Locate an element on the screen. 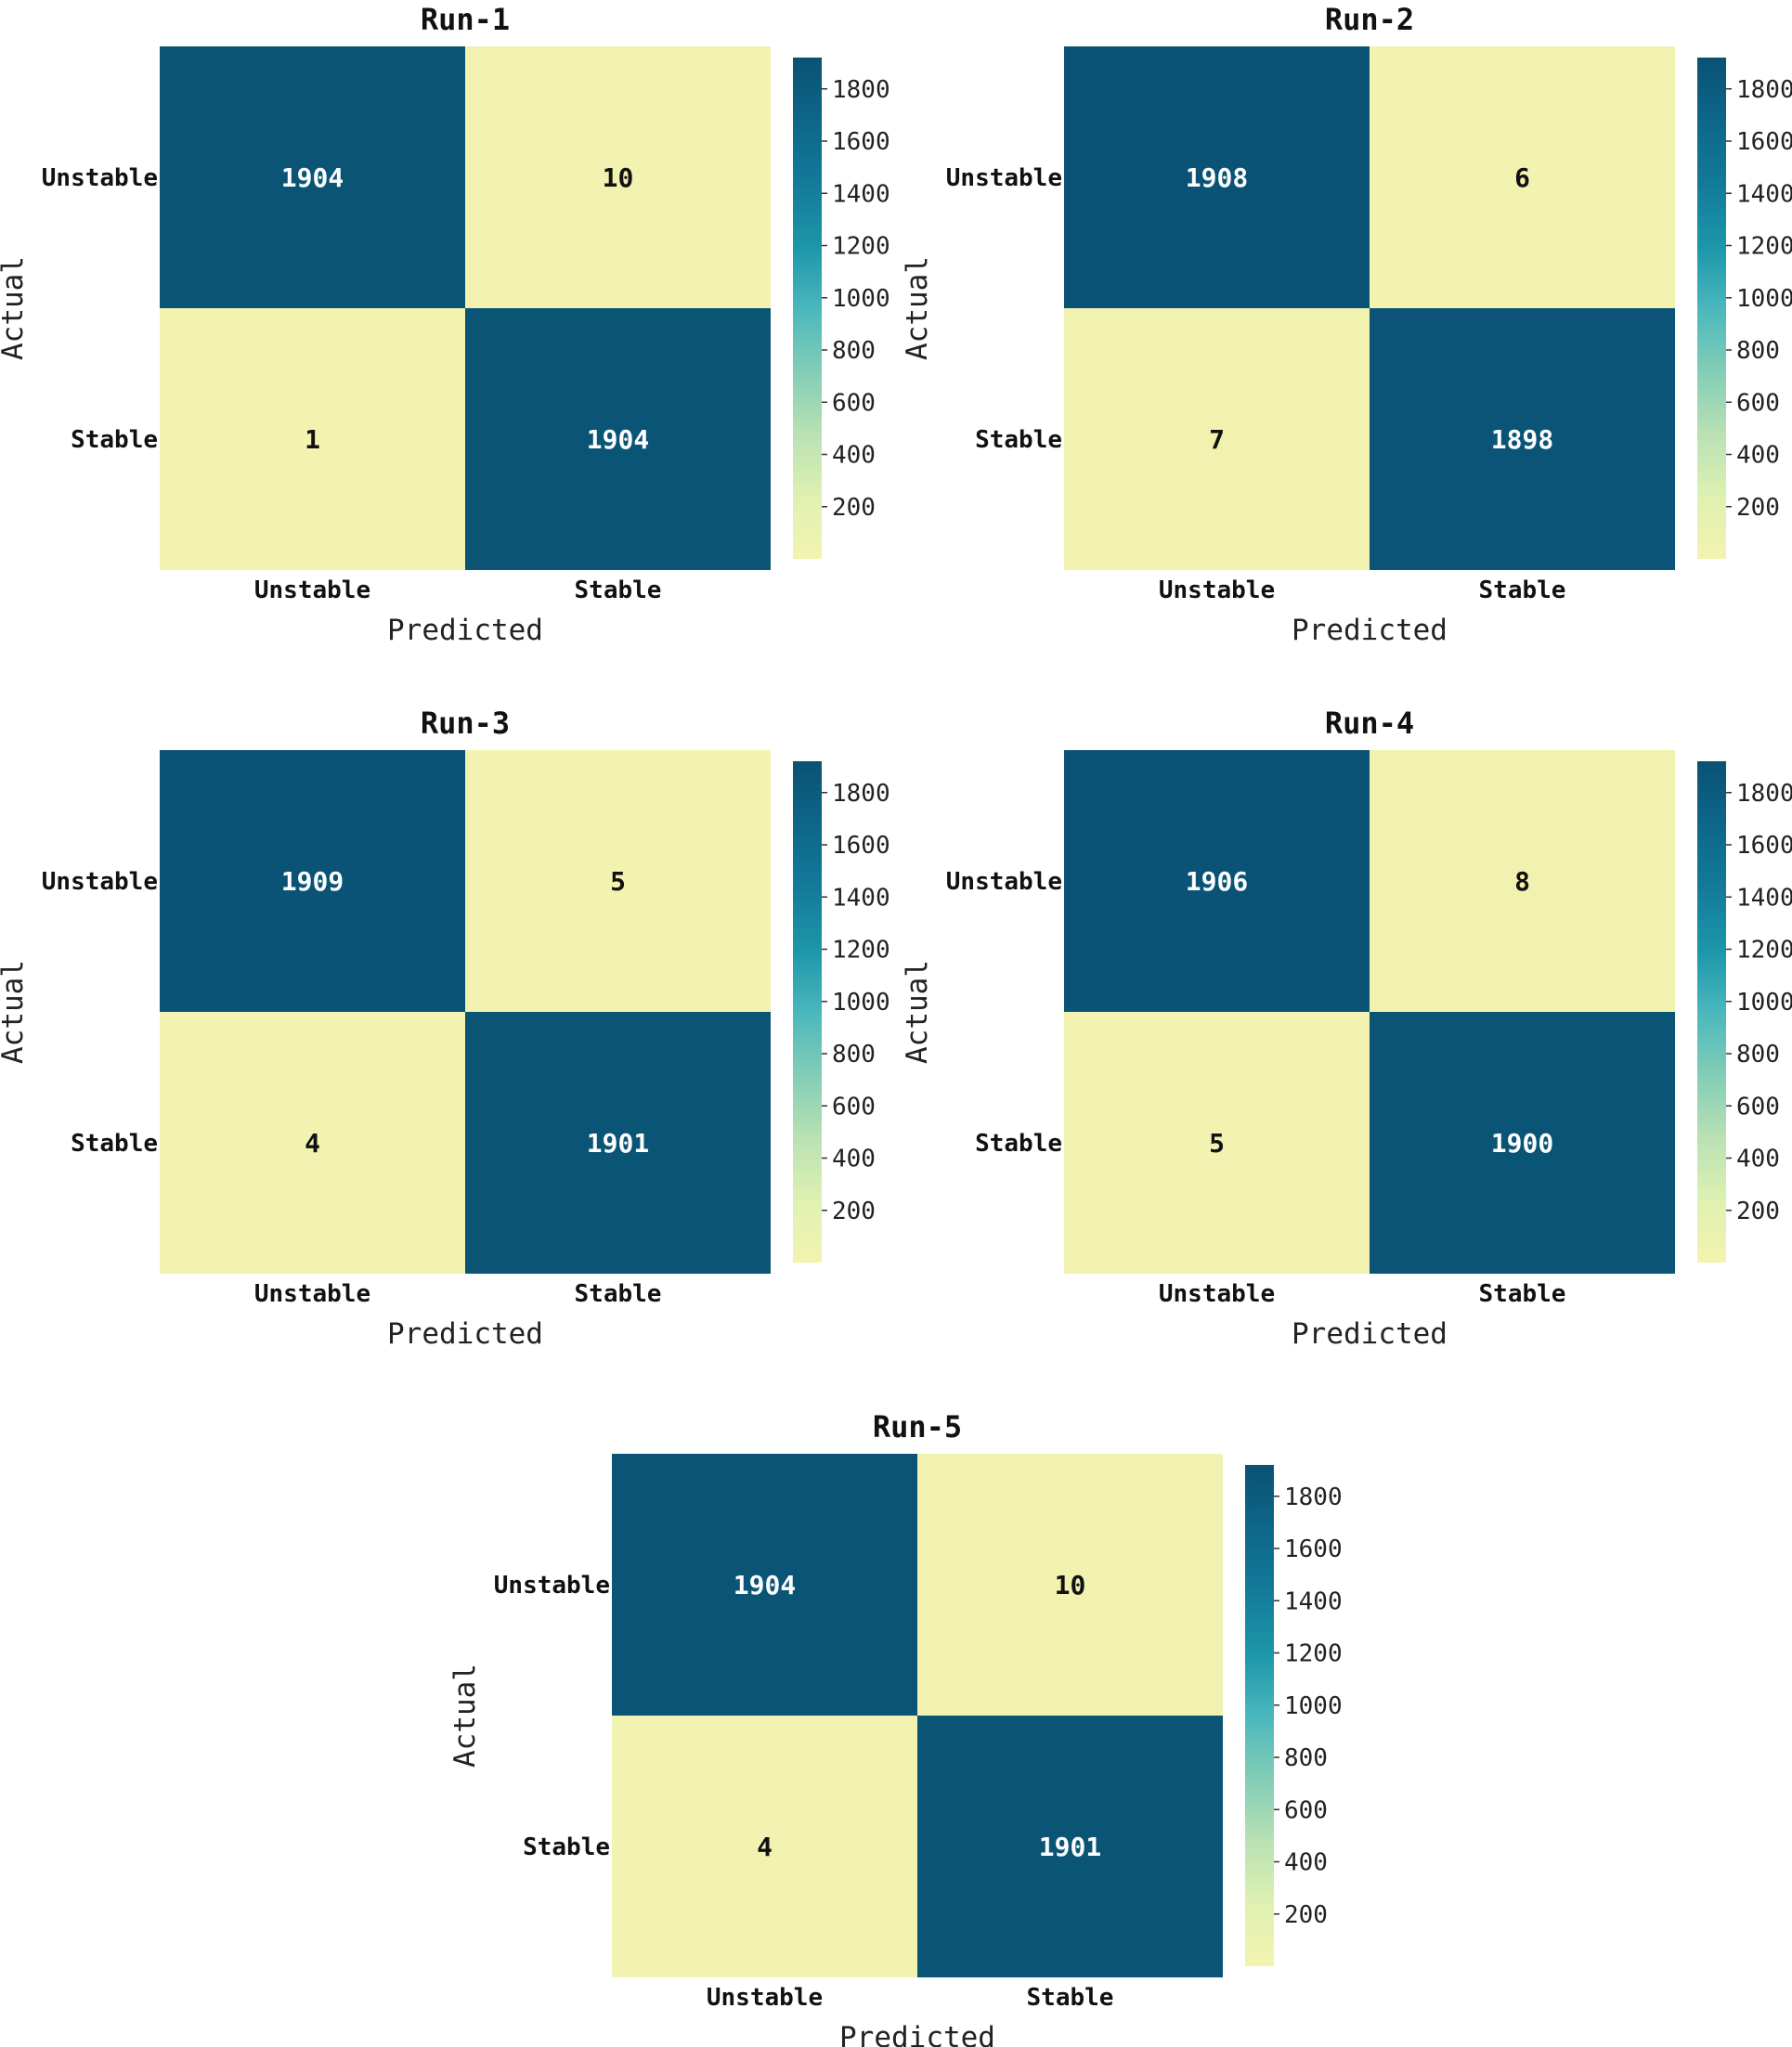 This screenshot has height=2047, width=1792. cell-value-label: 4 is located at coordinates (765, 1847).